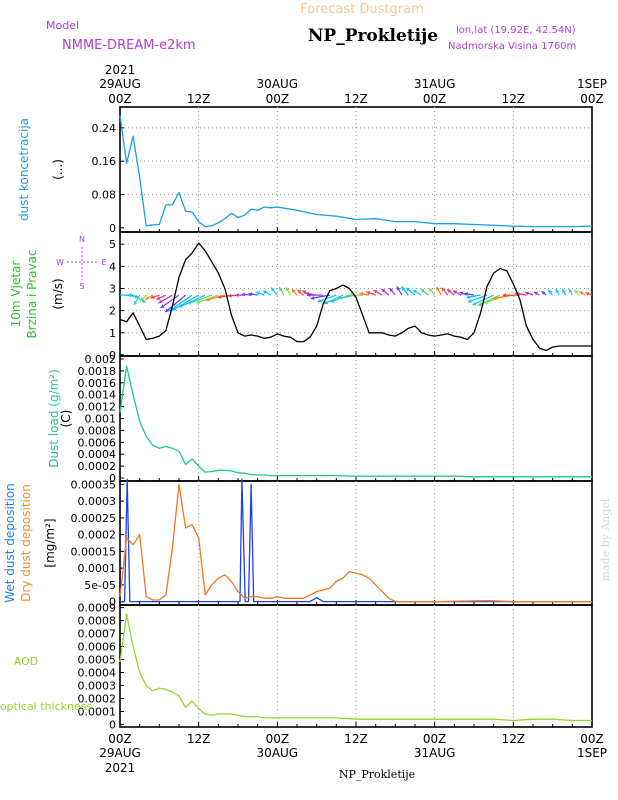 The image size is (618, 800). Describe the element at coordinates (81, 263) in the screenshot. I see `compass-rose: N S W E` at that location.